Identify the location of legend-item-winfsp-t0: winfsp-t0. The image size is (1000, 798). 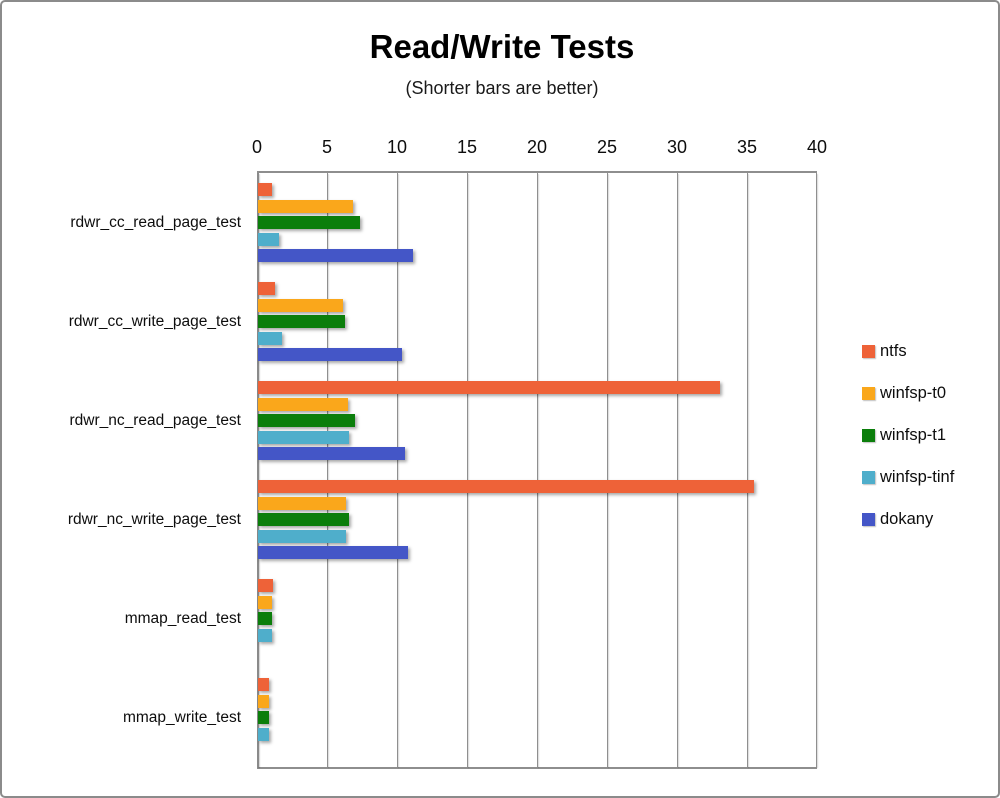
(908, 393).